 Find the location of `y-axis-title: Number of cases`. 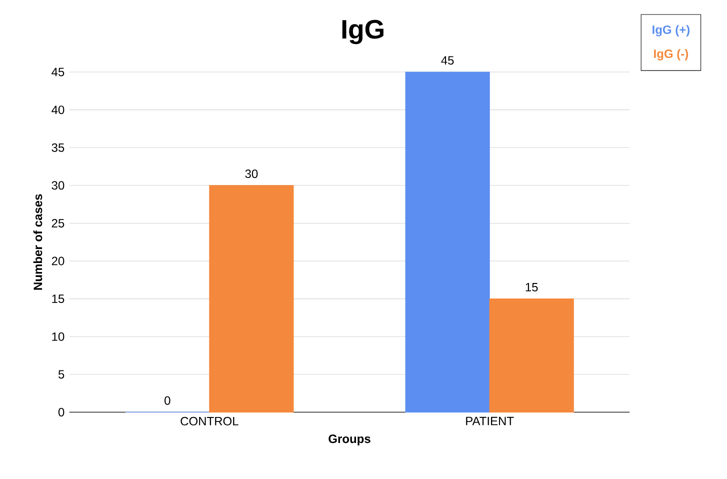

y-axis-title: Number of cases is located at coordinates (37, 242).